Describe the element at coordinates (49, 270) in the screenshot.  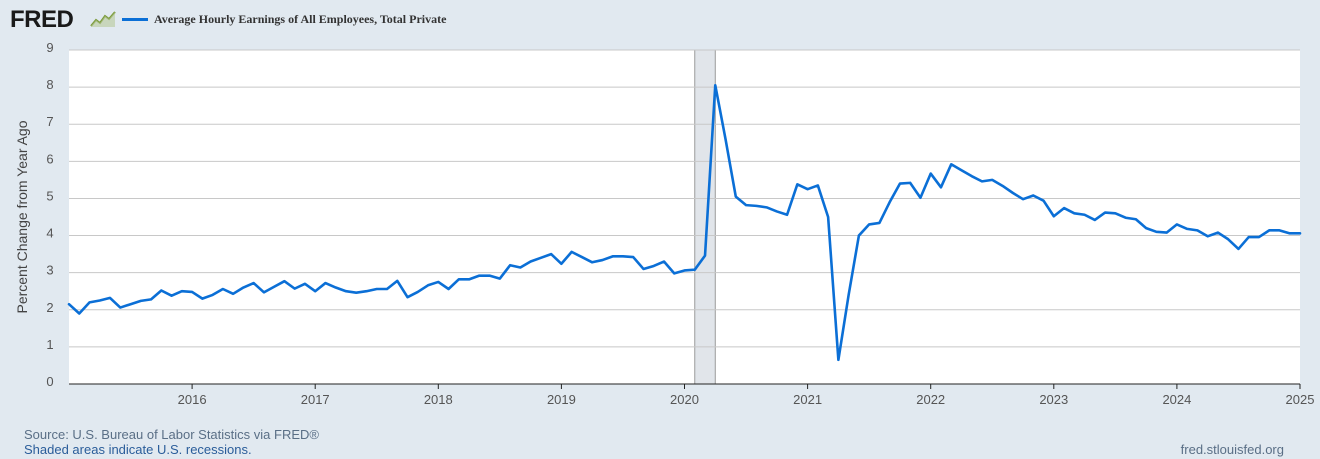
I see `y-tick-label: 3` at that location.